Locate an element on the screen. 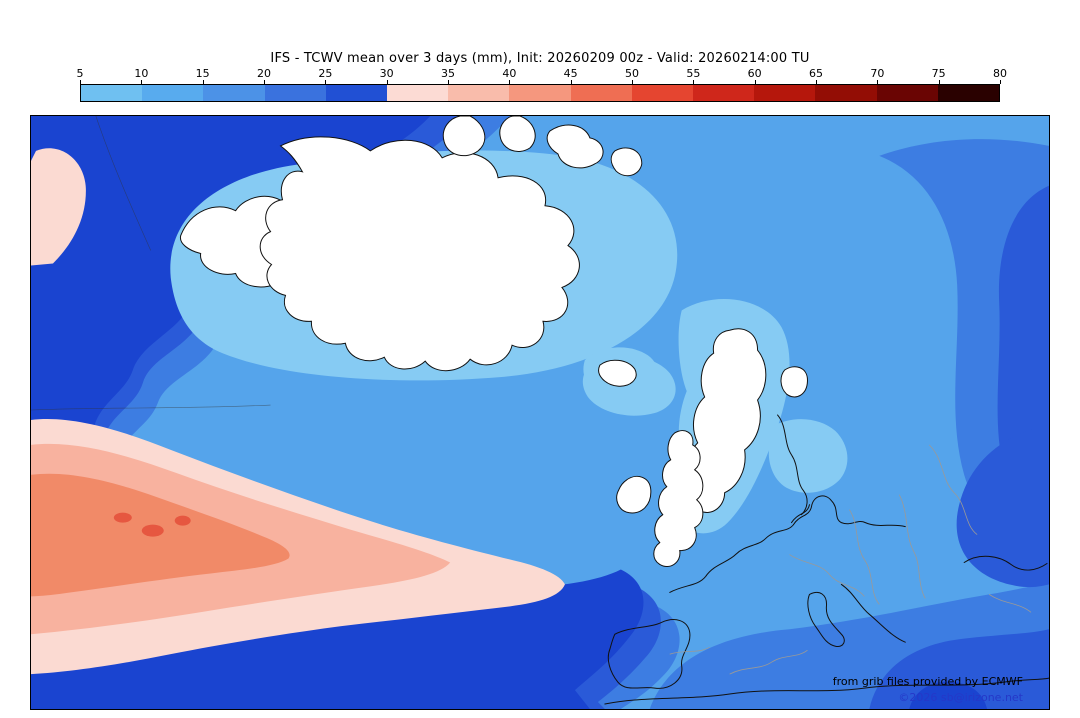 Image resolution: width=1080 pixels, height=718 pixels. colorbar-bar is located at coordinates (540, 93).